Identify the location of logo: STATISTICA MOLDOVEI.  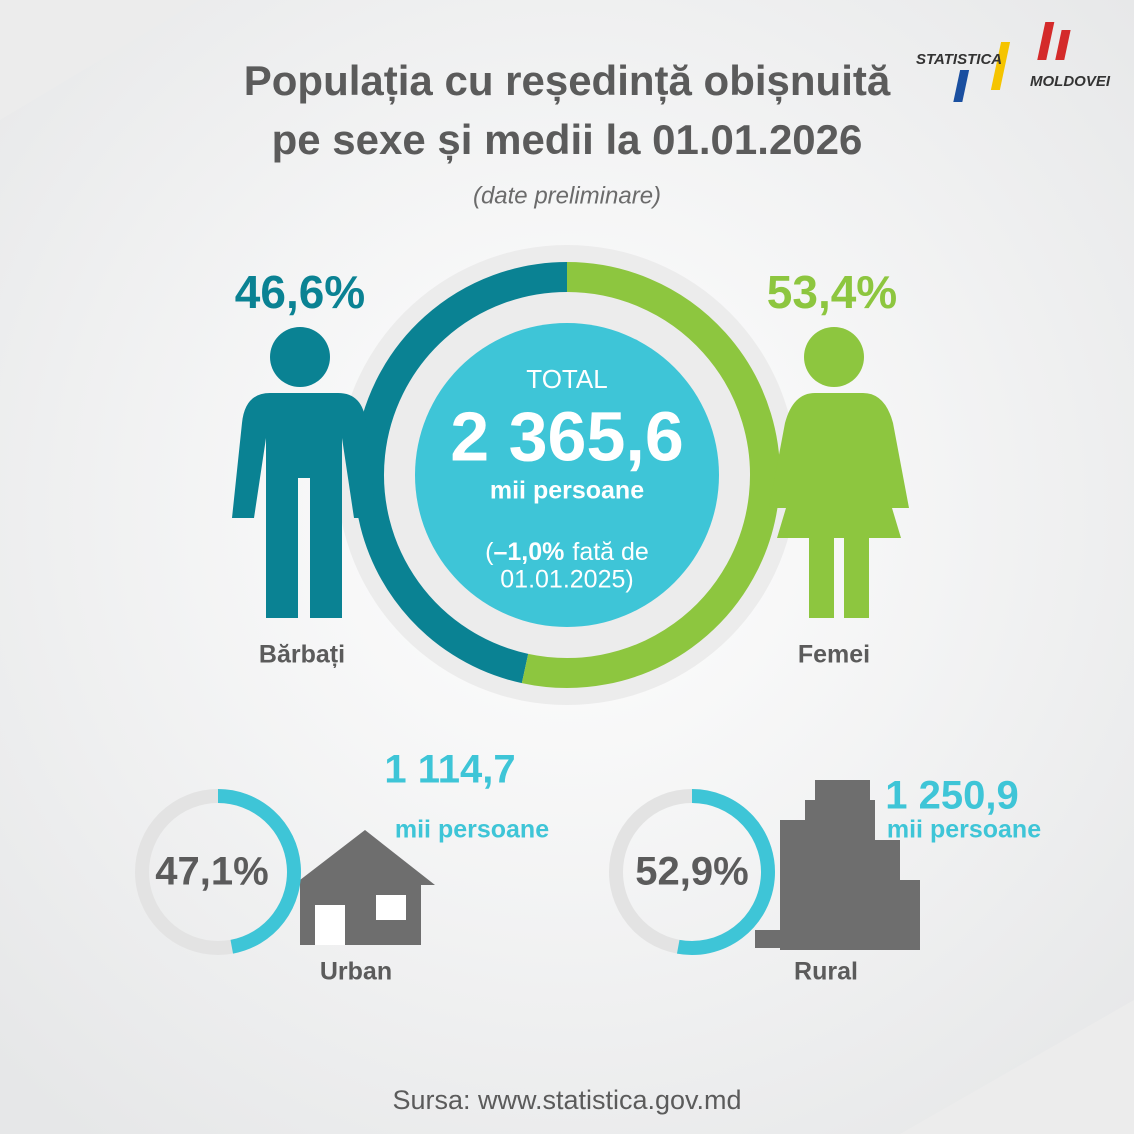
(1013, 62).